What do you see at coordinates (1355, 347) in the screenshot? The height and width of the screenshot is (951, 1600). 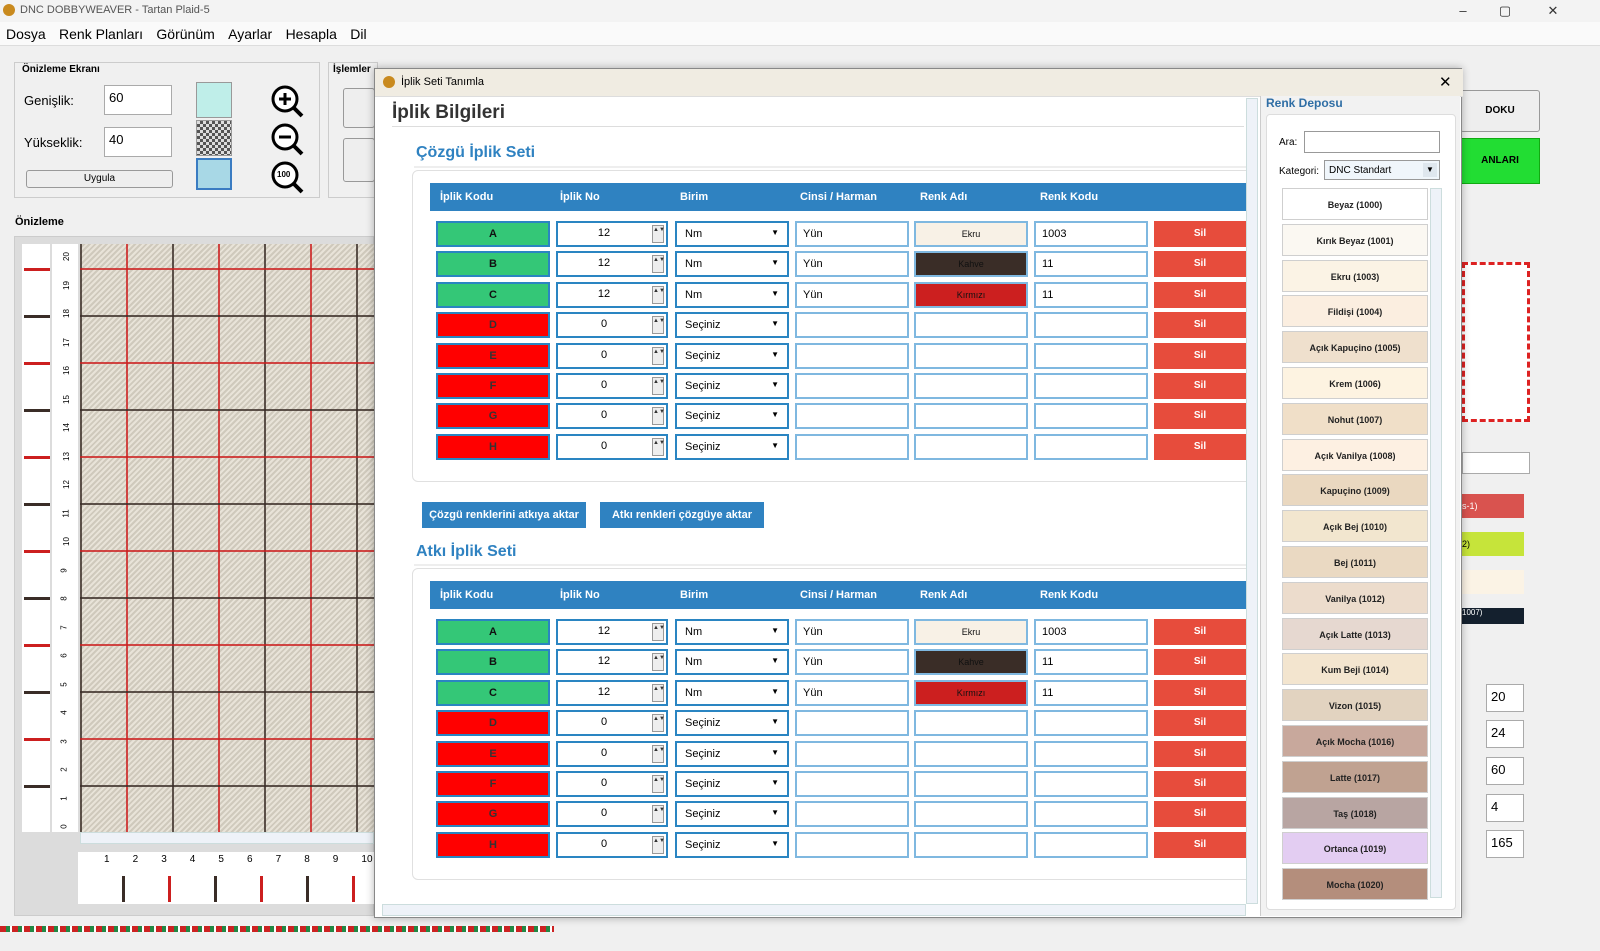 I see `color-store-item: Açık Kapuçino (1005)` at bounding box center [1355, 347].